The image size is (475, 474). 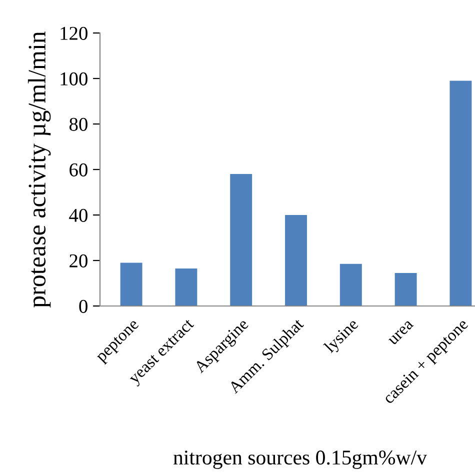 What do you see at coordinates (78, 215) in the screenshot?
I see `y-tick-label: 40` at bounding box center [78, 215].